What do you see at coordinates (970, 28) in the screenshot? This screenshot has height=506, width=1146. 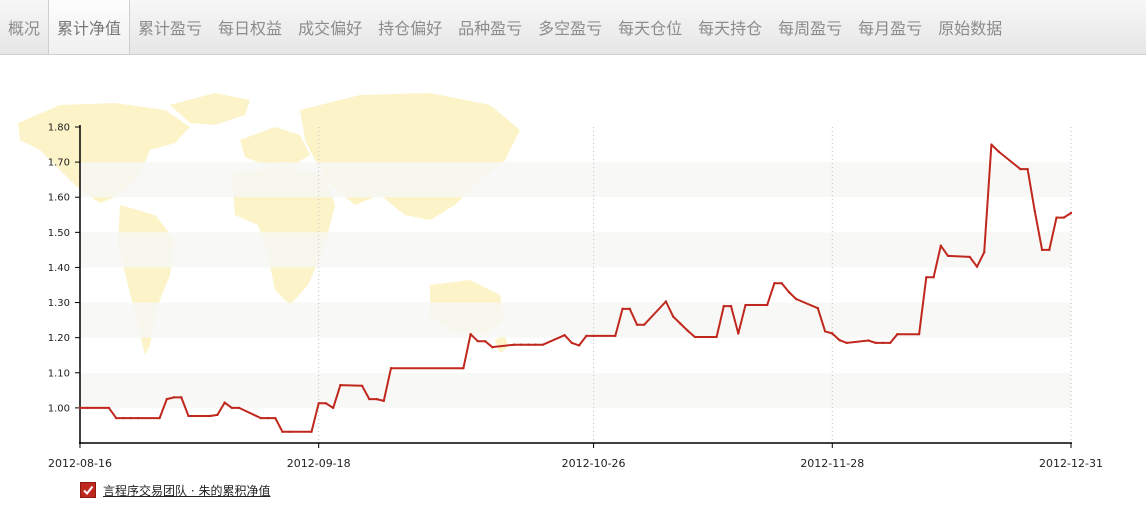 I see `tab-12: 原始数据` at bounding box center [970, 28].